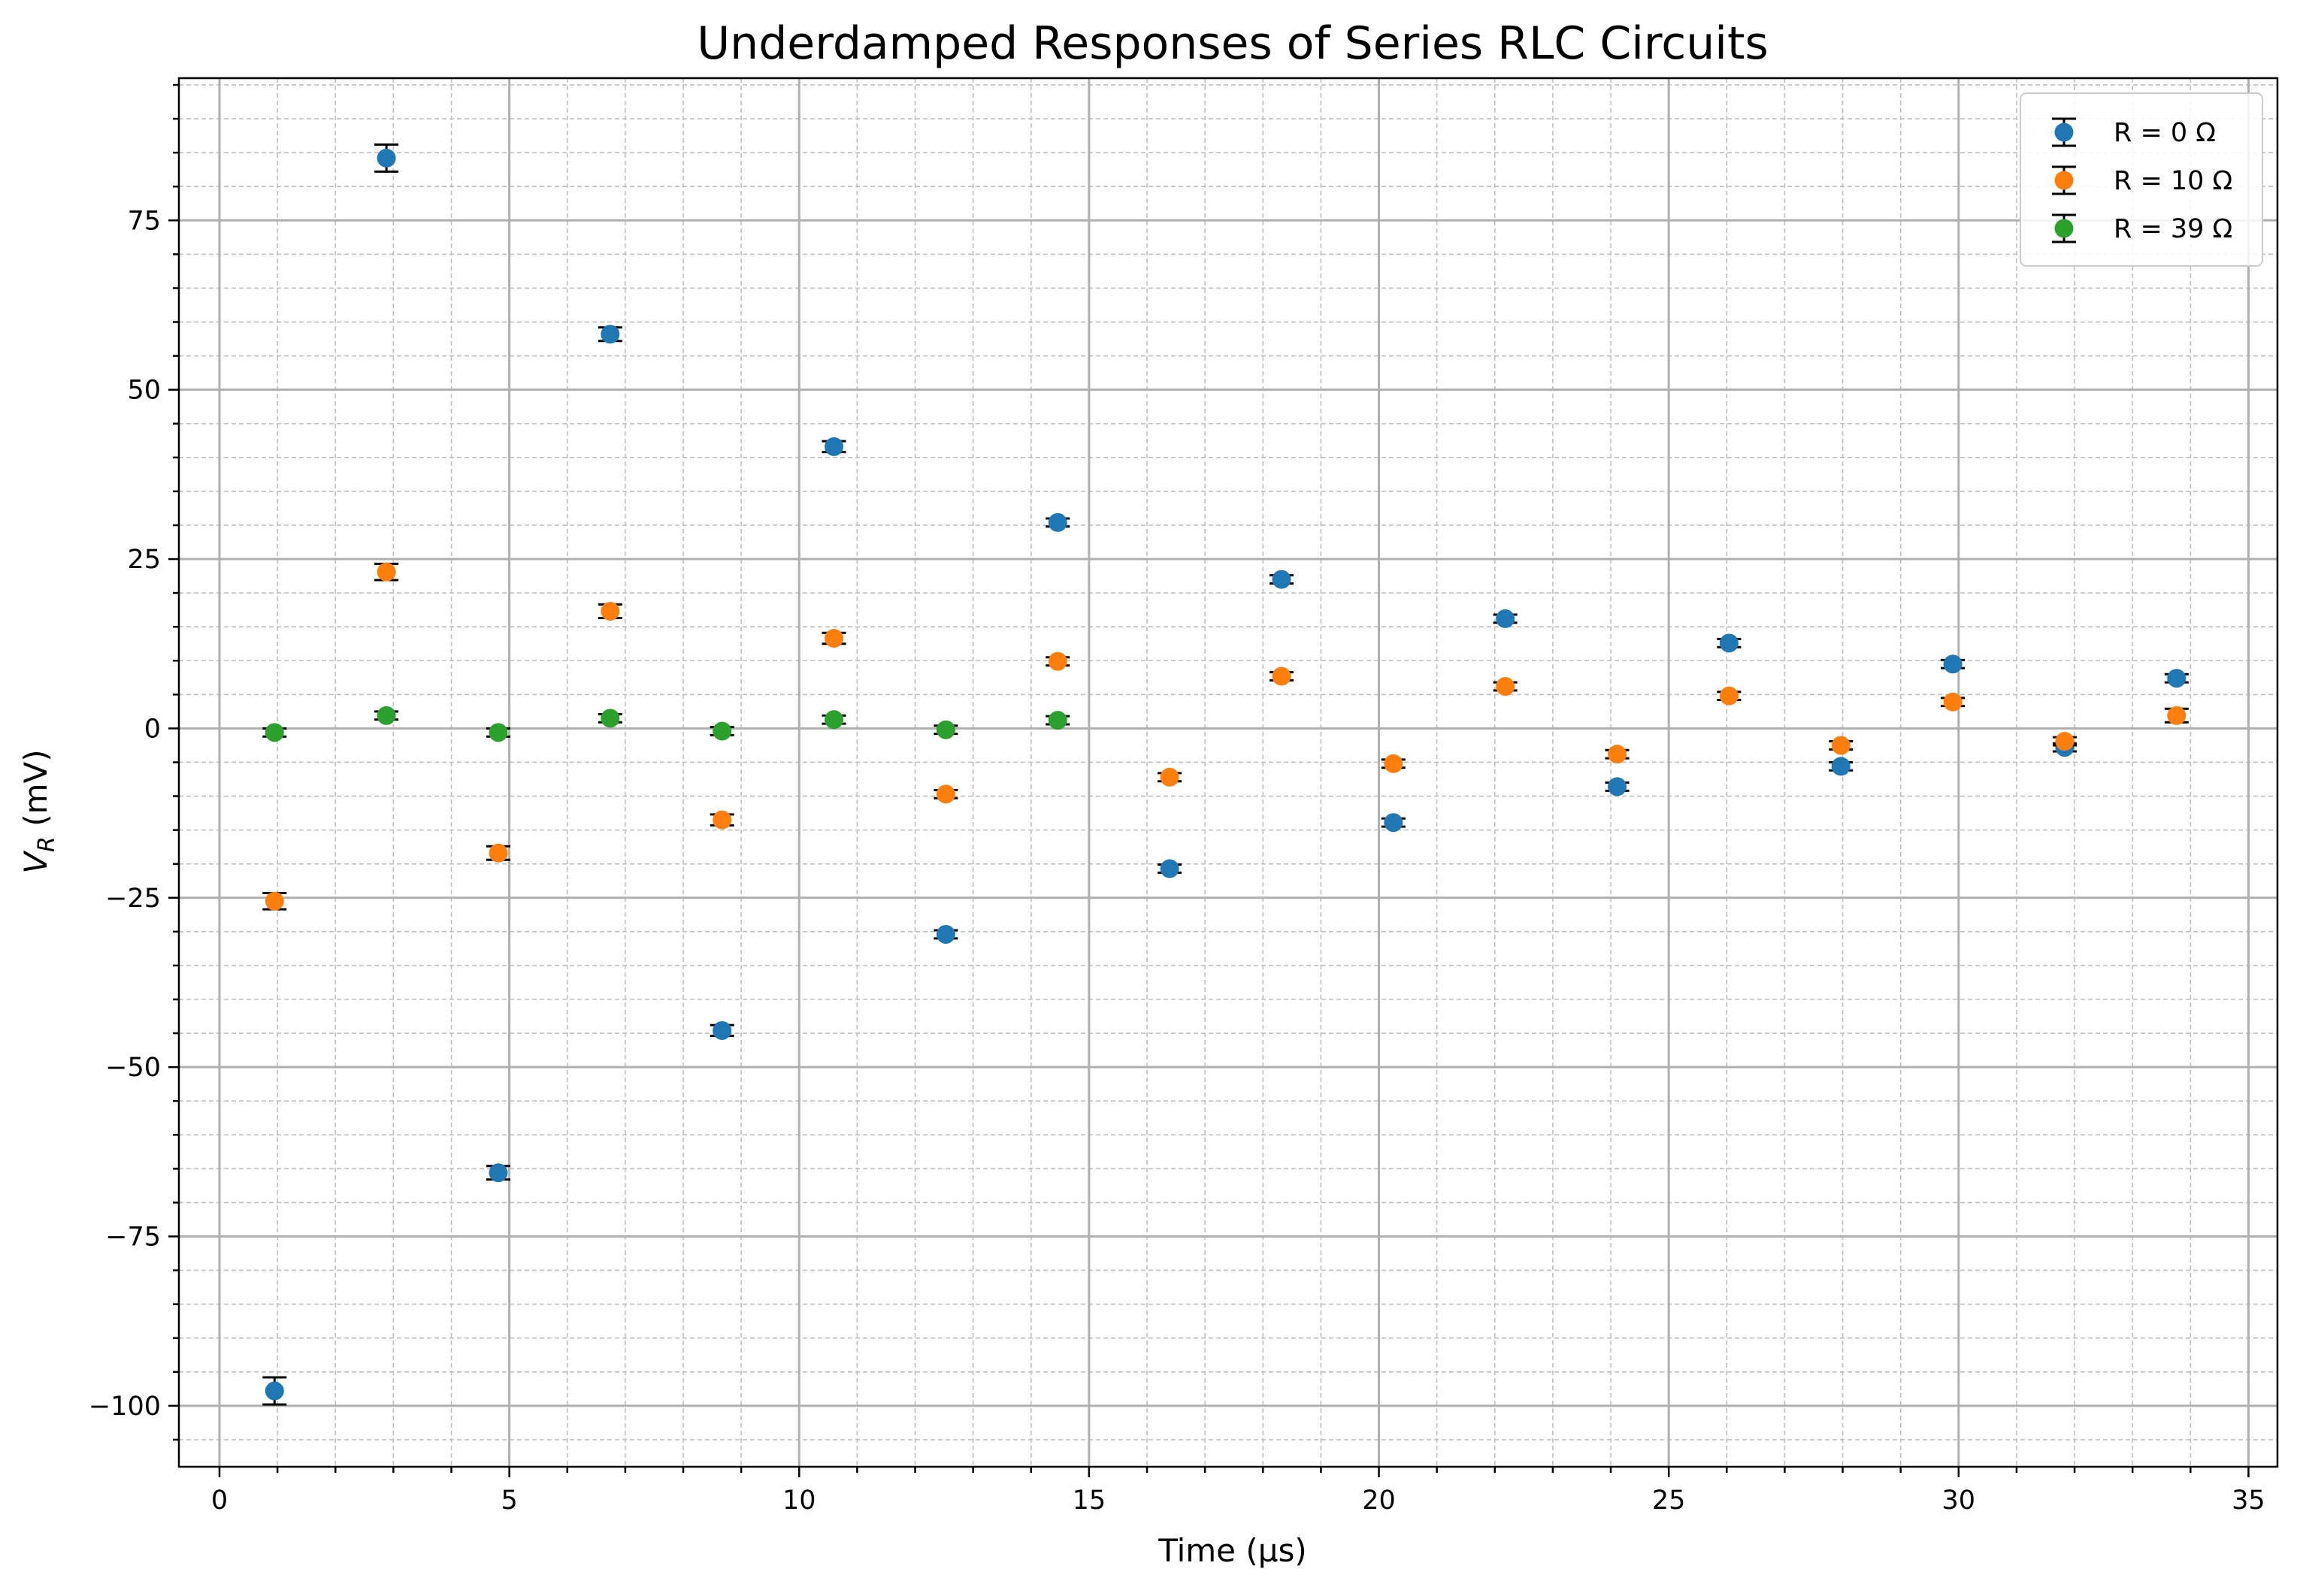  I want to click on y-axis-label-subscript: R, so click(47, 844).